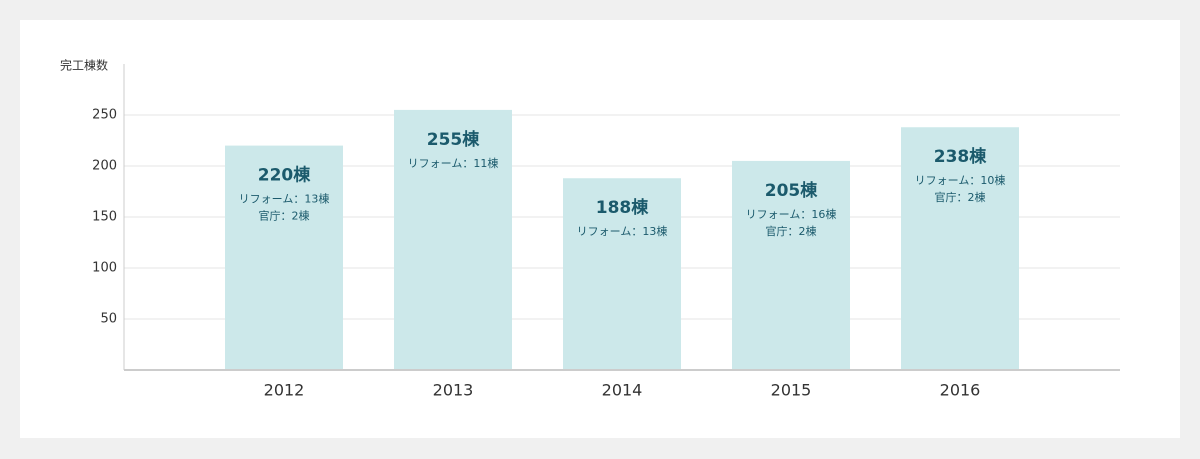 Image resolution: width=1200 pixels, height=459 pixels. Describe the element at coordinates (284, 175) in the screenshot. I see `value-label: 220棟` at that location.